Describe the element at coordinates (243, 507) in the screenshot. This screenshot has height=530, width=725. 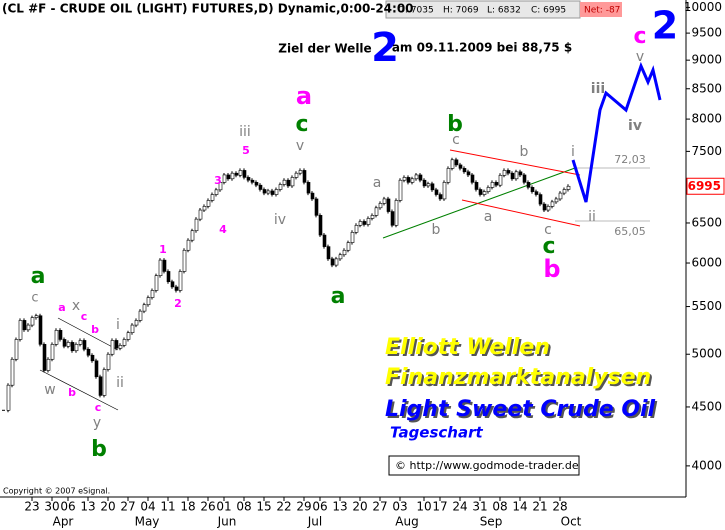
I see `x-tick-label: 08` at that location.